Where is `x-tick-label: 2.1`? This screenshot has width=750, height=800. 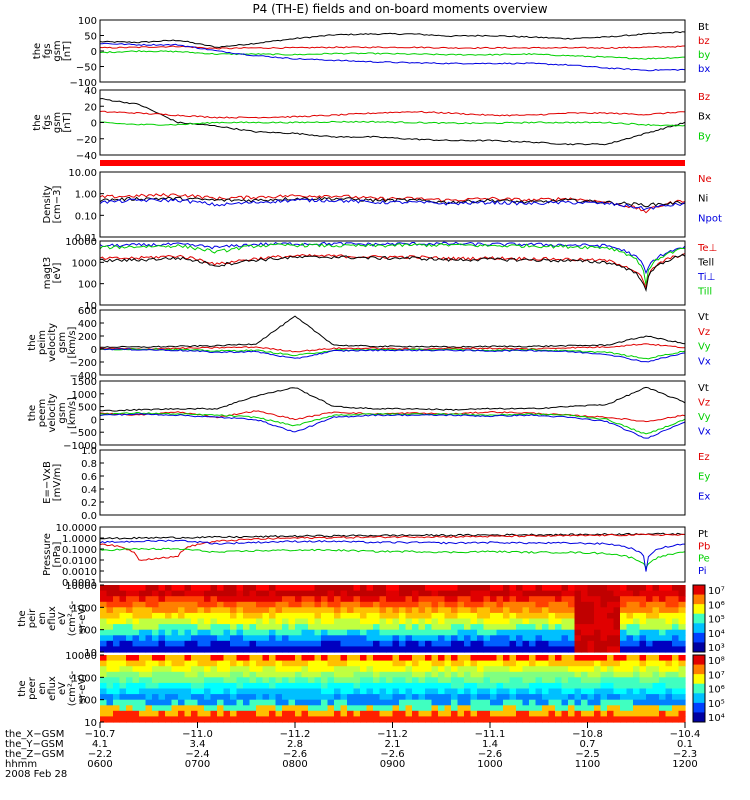
x-tick-label: 2.1 is located at coordinates (393, 744).